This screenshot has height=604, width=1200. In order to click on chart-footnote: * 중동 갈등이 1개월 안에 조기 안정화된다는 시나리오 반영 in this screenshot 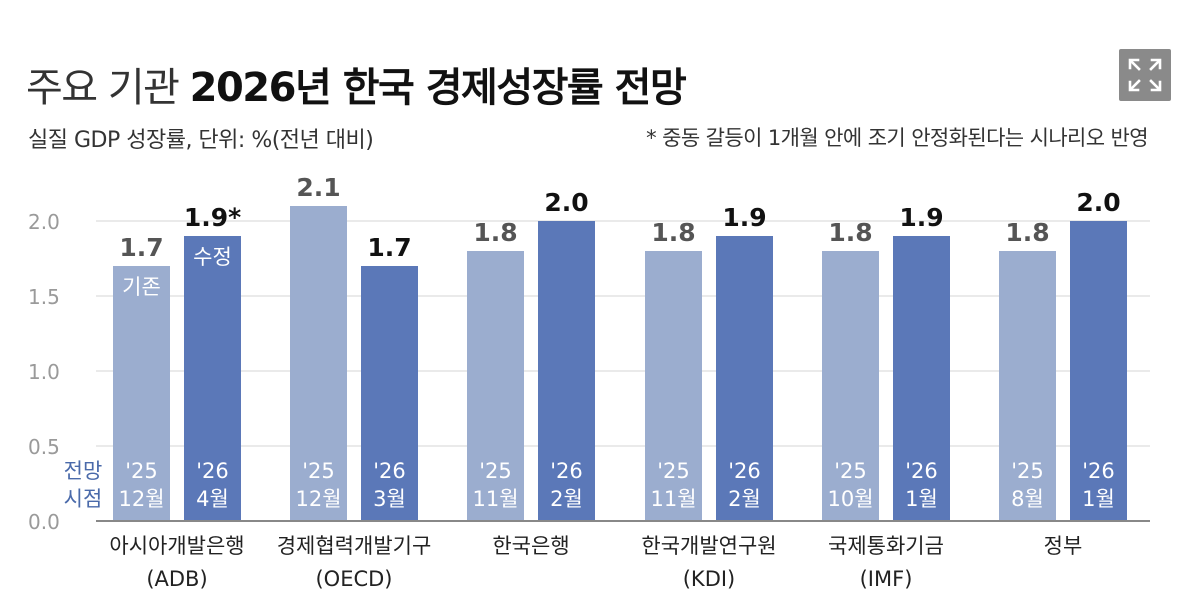, I will do `click(897, 138)`.